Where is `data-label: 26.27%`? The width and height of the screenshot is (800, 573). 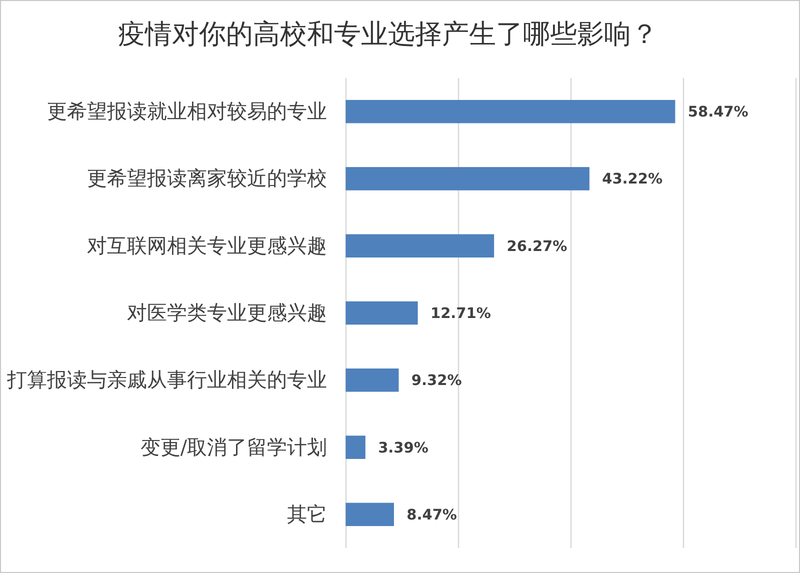
data-label: 26.27% is located at coordinates (537, 246).